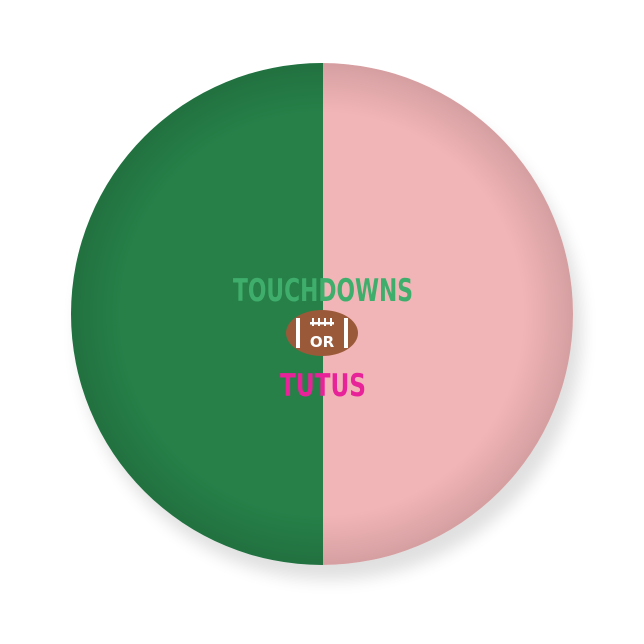 The height and width of the screenshot is (644, 644). What do you see at coordinates (323, 386) in the screenshot?
I see `headline-tutus: TUTUS` at bounding box center [323, 386].